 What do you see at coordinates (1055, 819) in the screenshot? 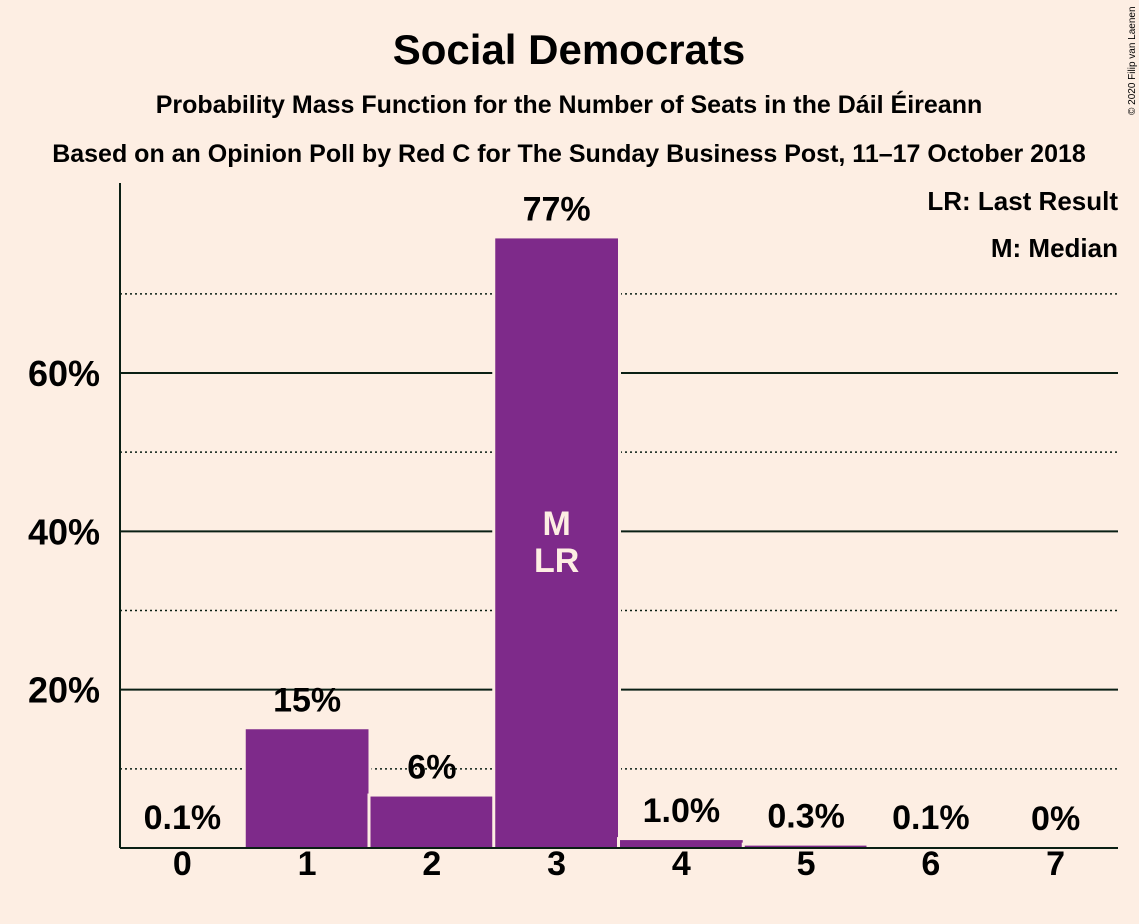
I see `data-label: 0%` at bounding box center [1055, 819].